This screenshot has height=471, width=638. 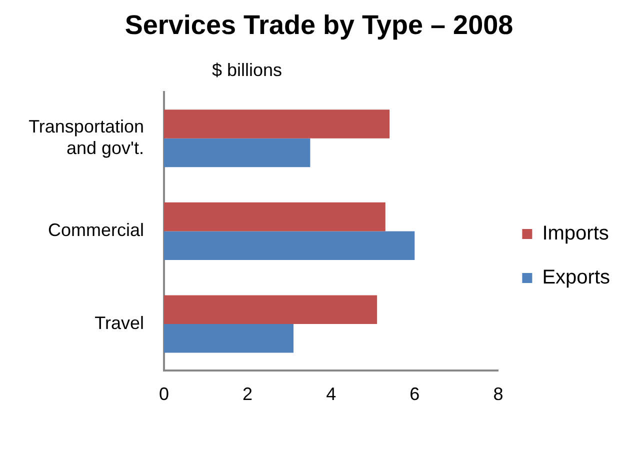 What do you see at coordinates (498, 394) in the screenshot?
I see `x-tick-label: 8` at bounding box center [498, 394].